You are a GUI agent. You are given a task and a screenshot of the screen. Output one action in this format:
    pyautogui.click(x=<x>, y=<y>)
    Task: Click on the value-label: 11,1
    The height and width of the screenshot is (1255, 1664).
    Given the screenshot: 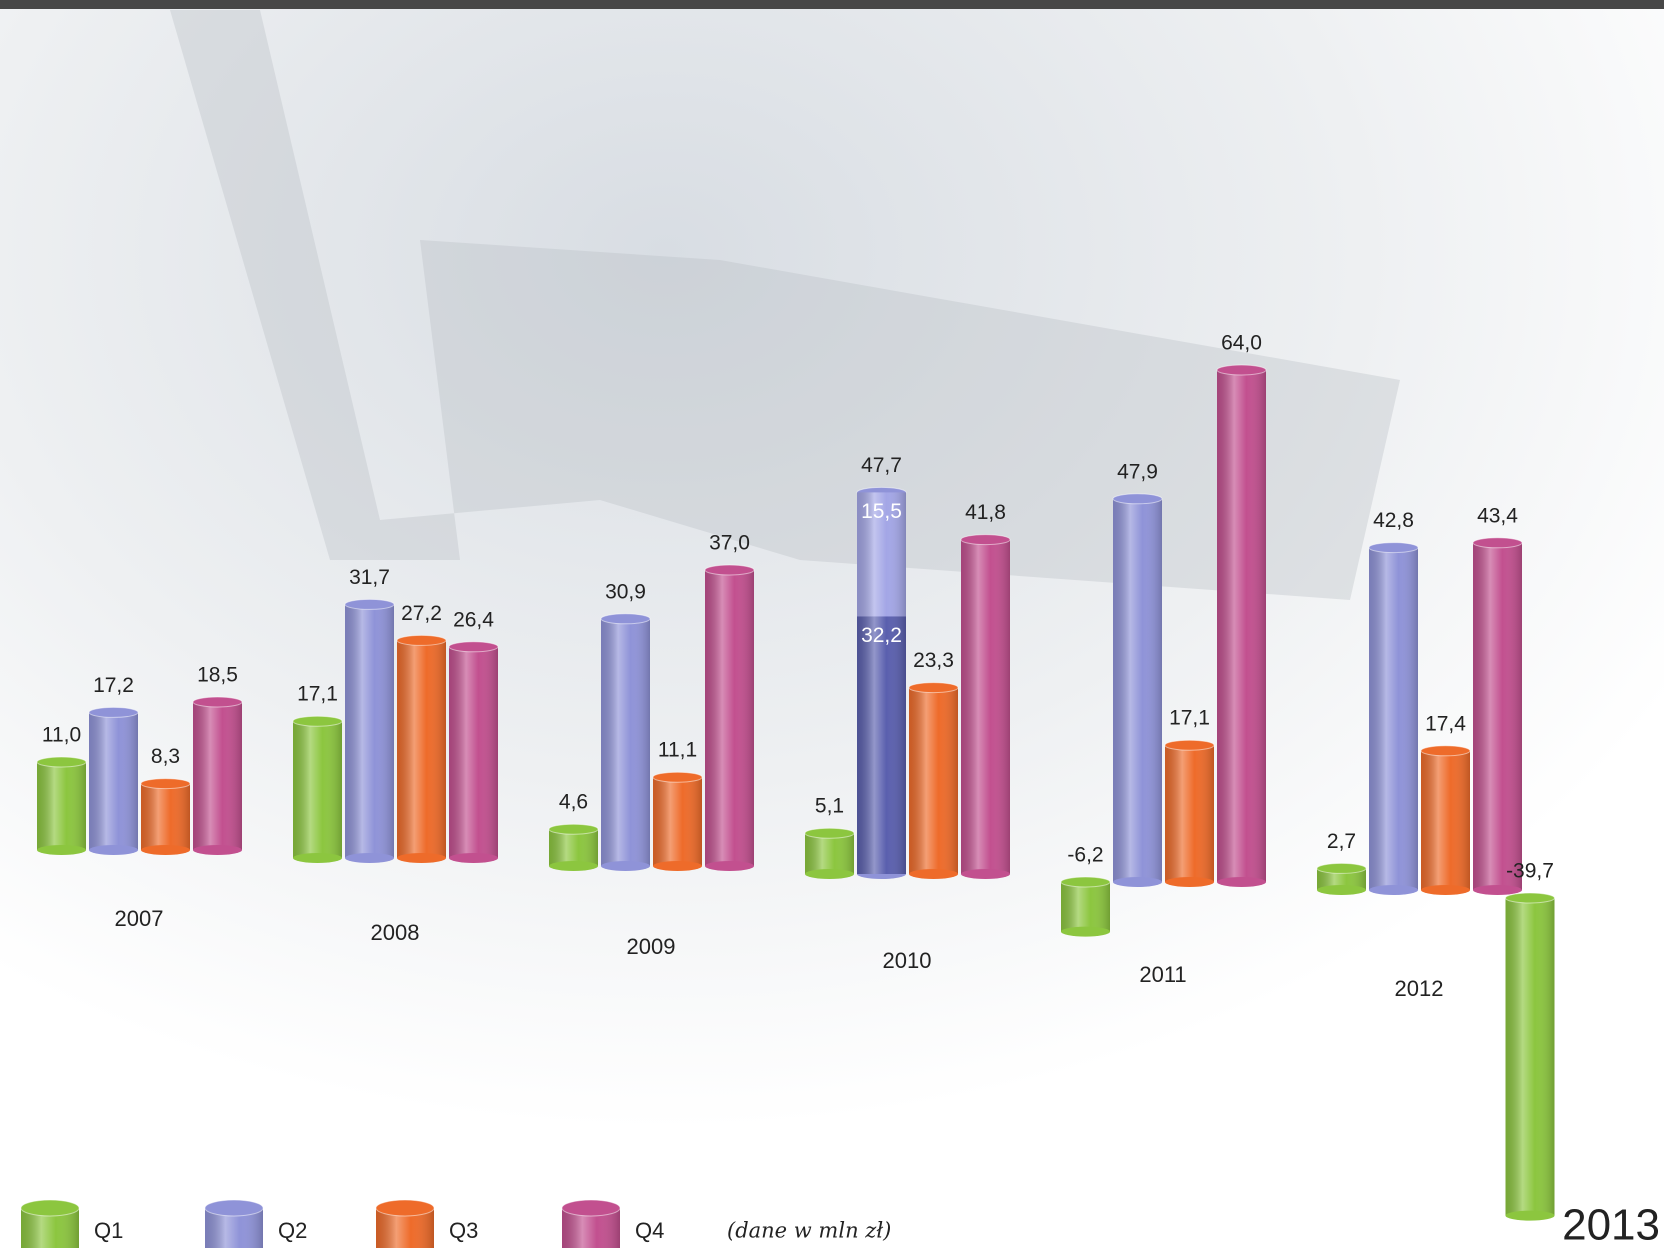 What is the action you would take?
    pyautogui.click(x=677, y=750)
    